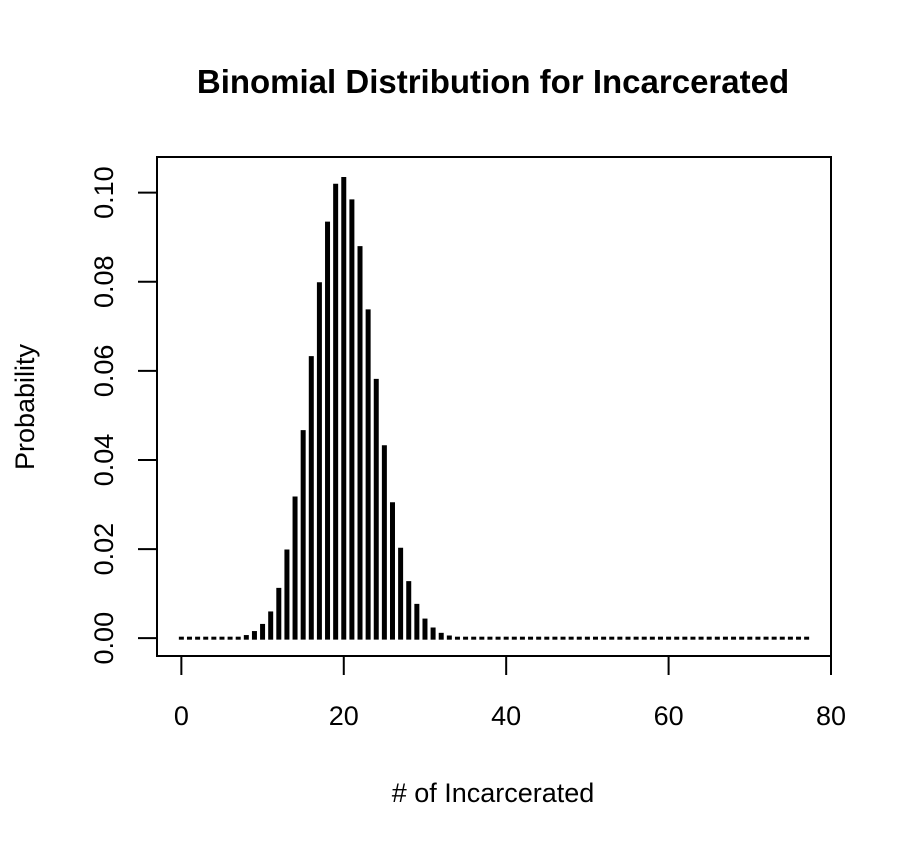  What do you see at coordinates (104, 638) in the screenshot?
I see `y-tick-label: 0.00` at bounding box center [104, 638].